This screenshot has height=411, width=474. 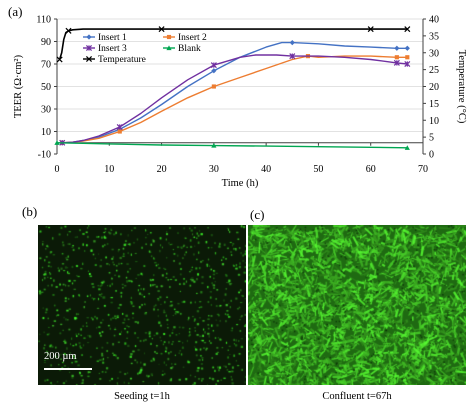 I want to click on legend-label-insert-3: Insert 3, so click(x=112, y=49).